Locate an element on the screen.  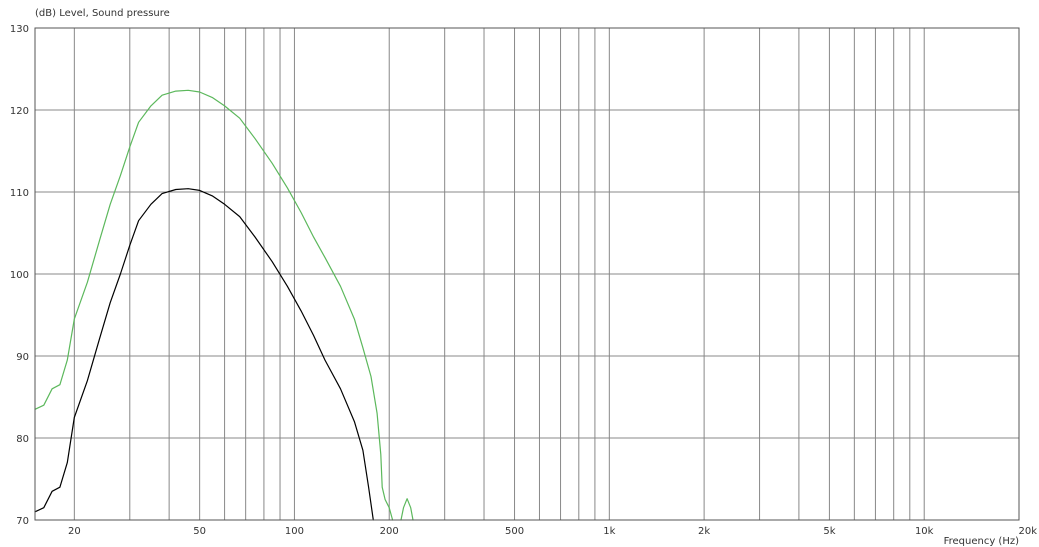
y-tick-label: 80 is located at coordinates (22, 439).